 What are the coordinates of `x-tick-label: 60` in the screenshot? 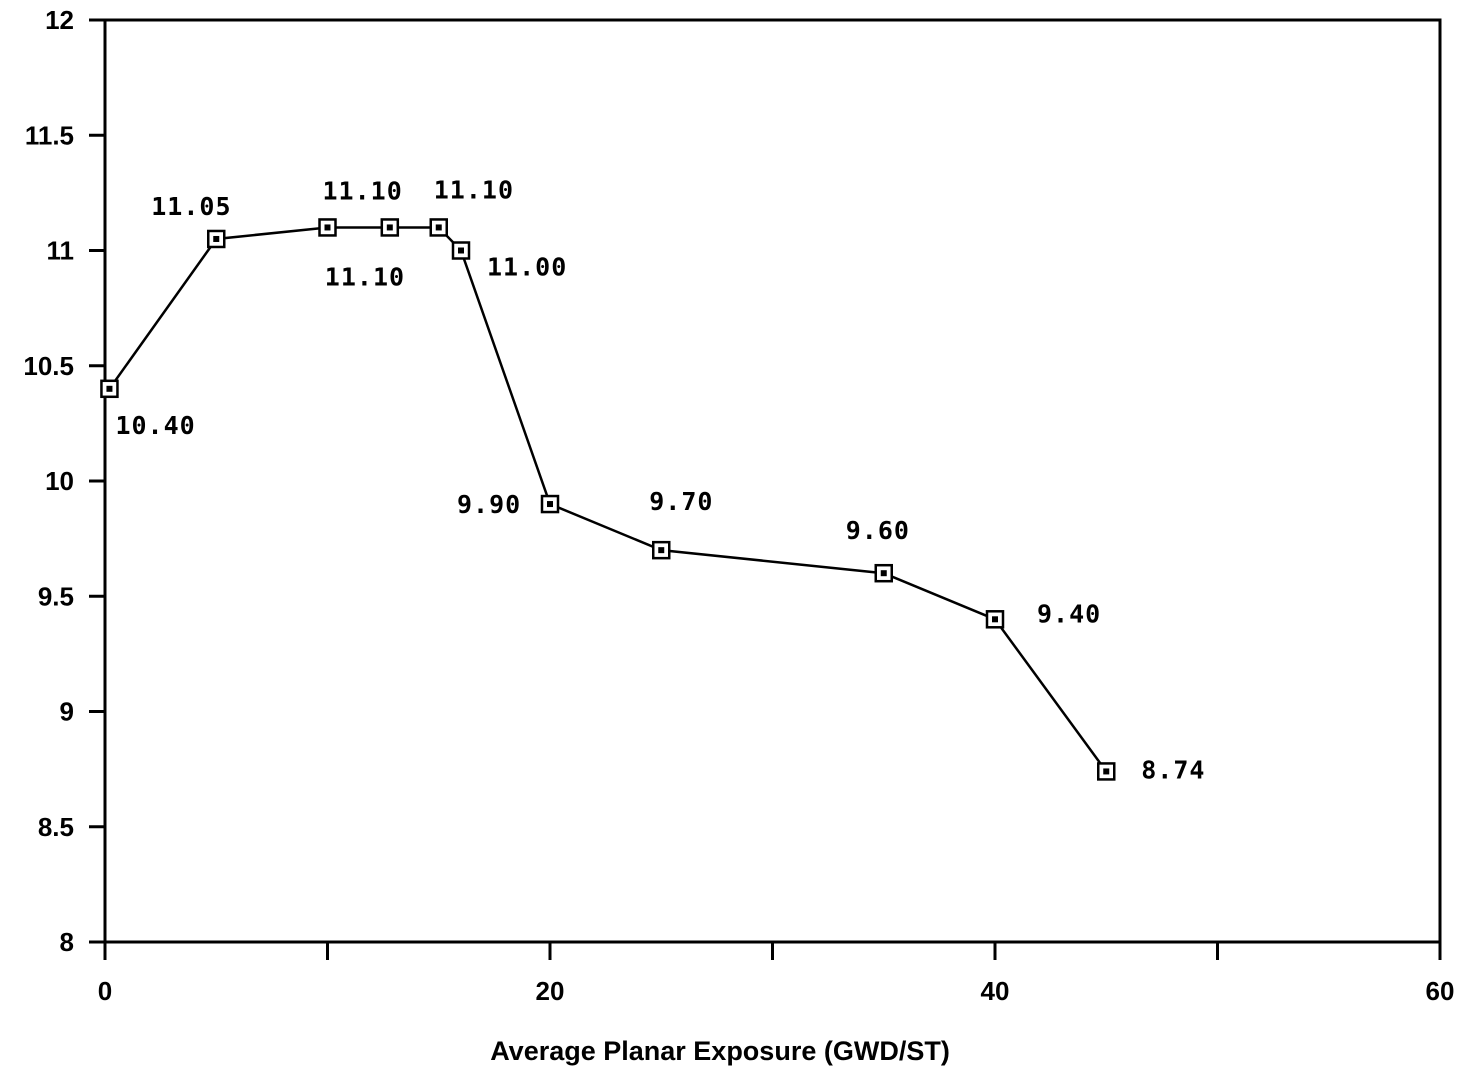 It's located at (1440, 991).